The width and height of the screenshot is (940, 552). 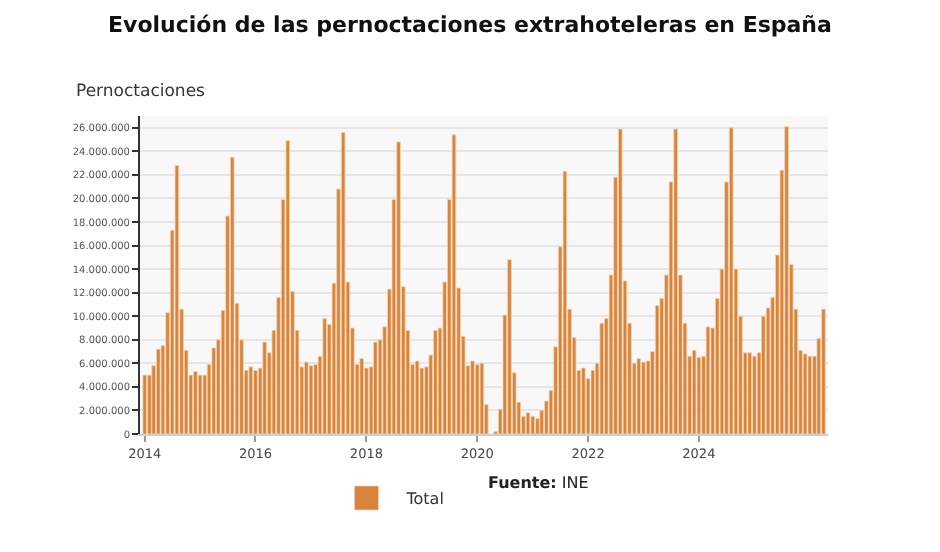 I want to click on source-note: Fuente: INE, so click(x=538, y=483).